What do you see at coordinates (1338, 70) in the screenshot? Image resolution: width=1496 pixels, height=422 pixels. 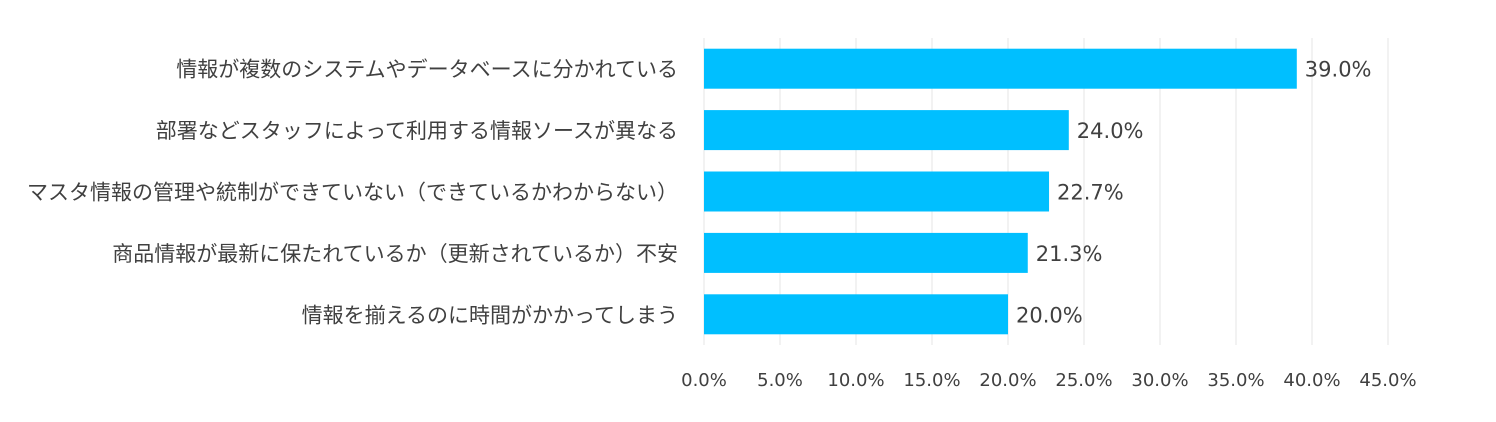 I see `data-label: 39.0%` at bounding box center [1338, 70].